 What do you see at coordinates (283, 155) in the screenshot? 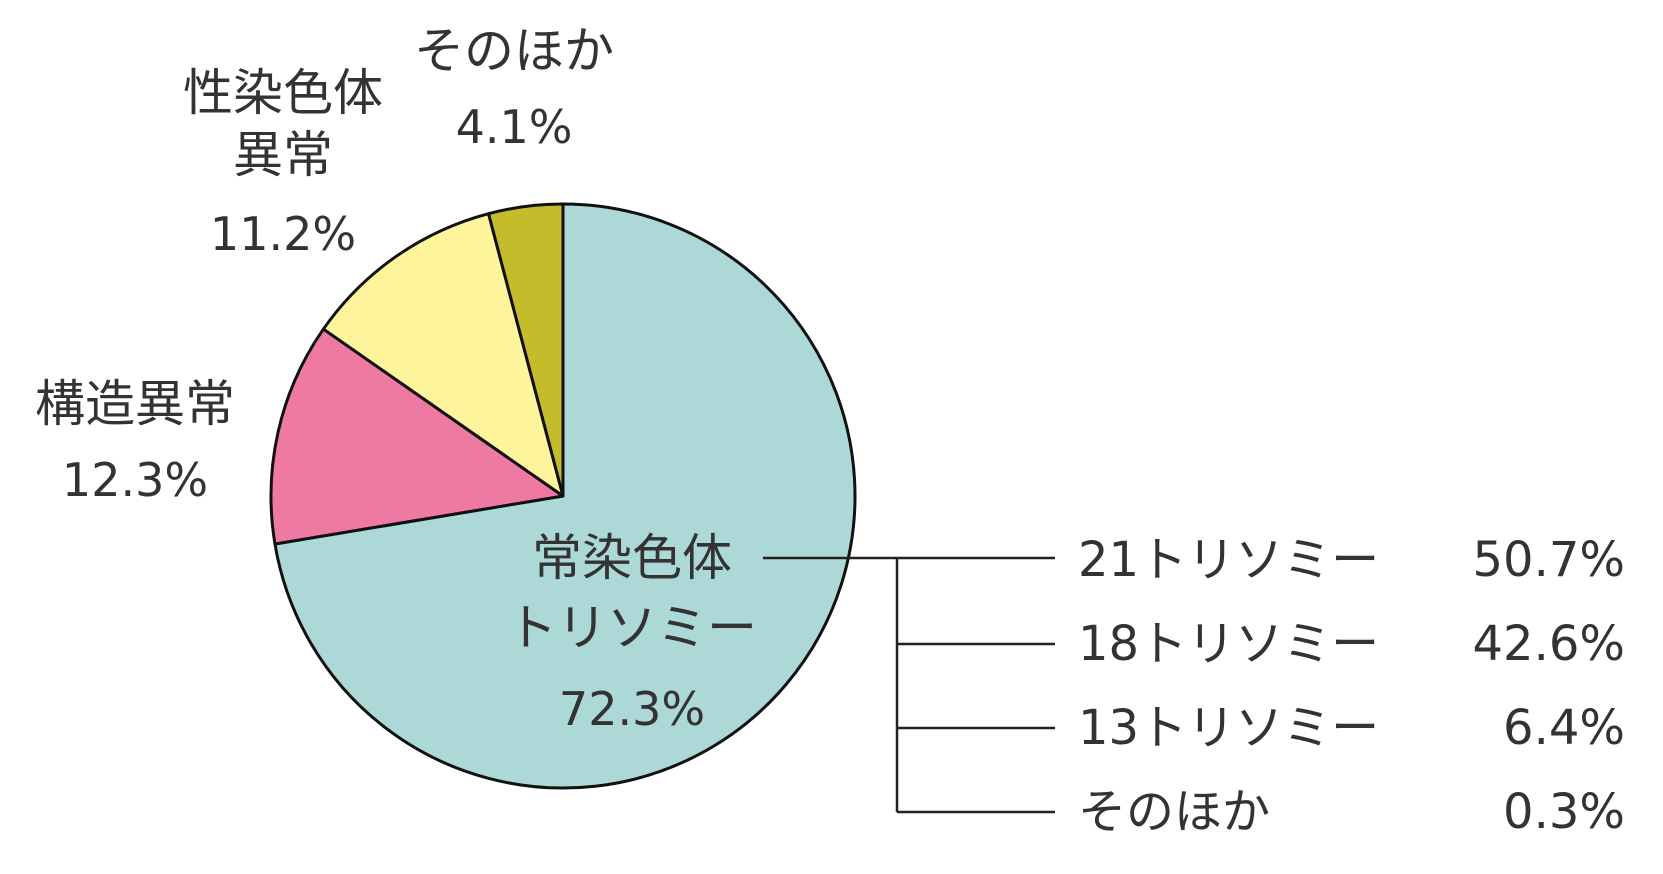
I see `slice-name-3-line-2: 異常` at bounding box center [283, 155].